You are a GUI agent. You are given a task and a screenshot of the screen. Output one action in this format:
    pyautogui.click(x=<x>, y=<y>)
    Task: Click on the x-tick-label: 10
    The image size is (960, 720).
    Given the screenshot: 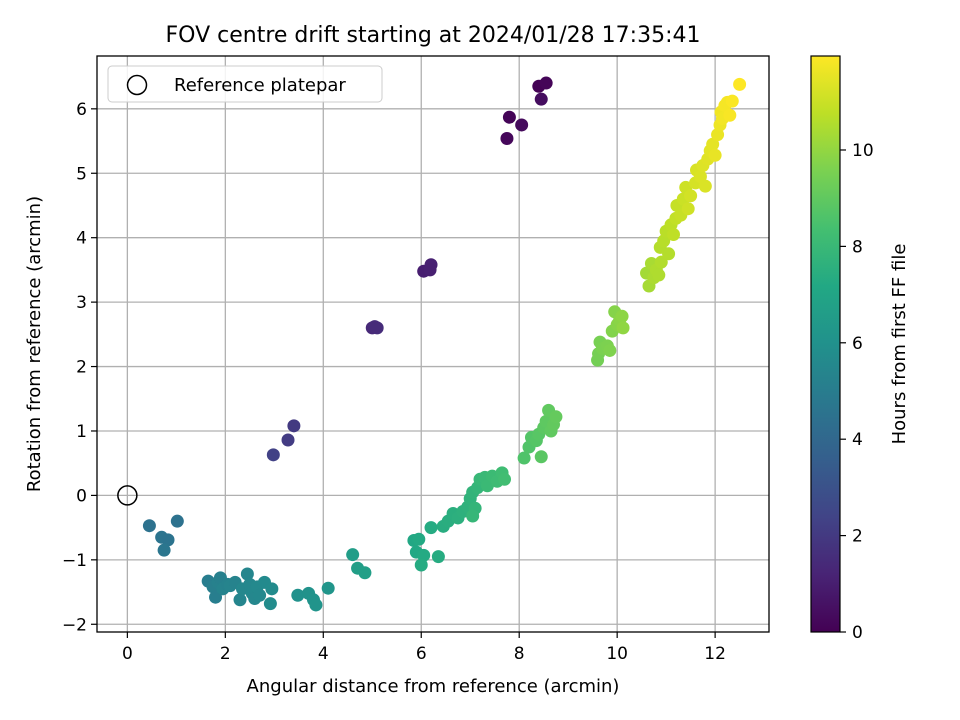 What is the action you would take?
    pyautogui.click(x=617, y=654)
    